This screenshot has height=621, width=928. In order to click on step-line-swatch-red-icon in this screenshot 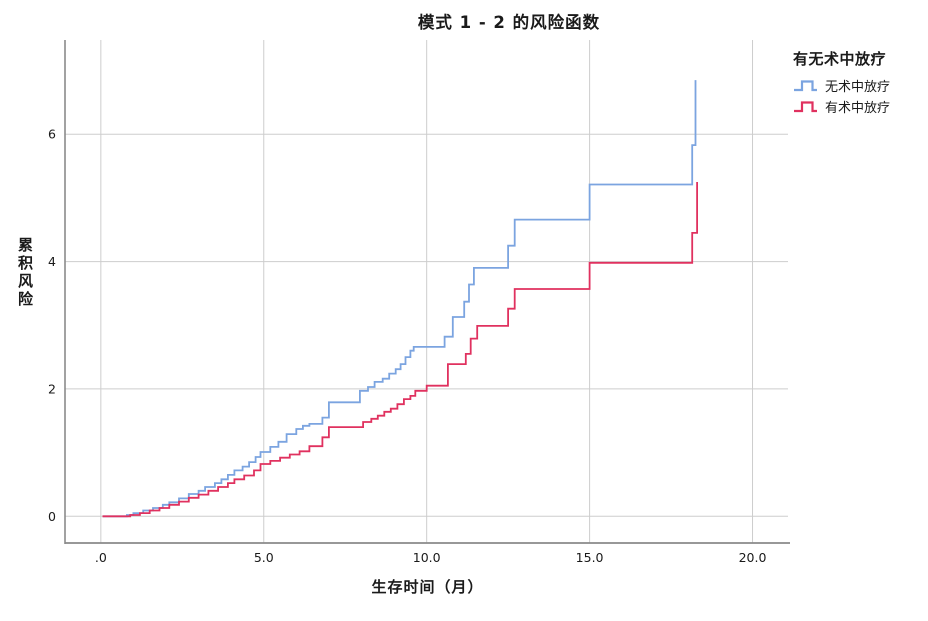, I will do `click(805, 107)`.